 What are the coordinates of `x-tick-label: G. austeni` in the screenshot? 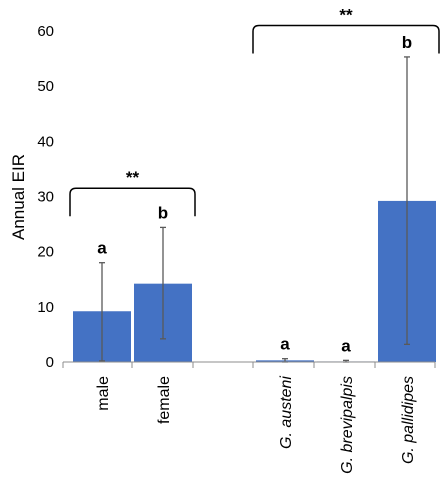 It's located at (286, 412).